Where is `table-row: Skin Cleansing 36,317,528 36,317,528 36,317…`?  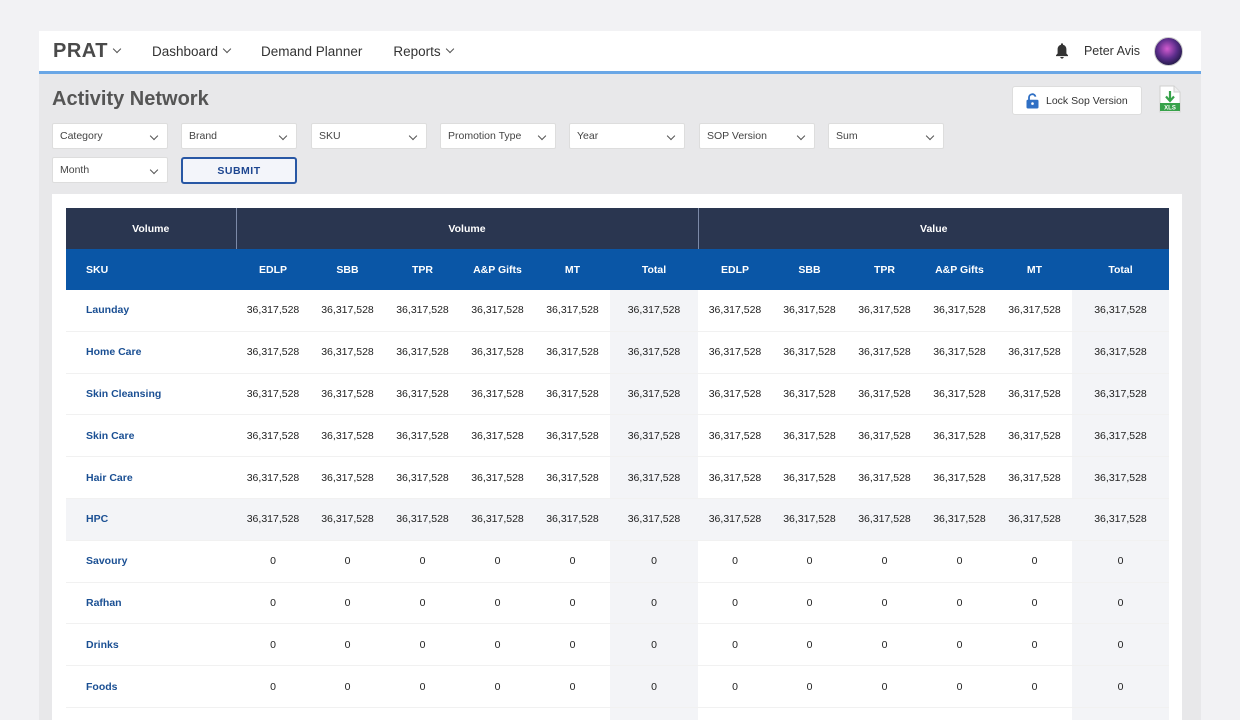 table-row: Skin Cleansing 36,317,528 36,317,528 36,317… is located at coordinates (617, 394).